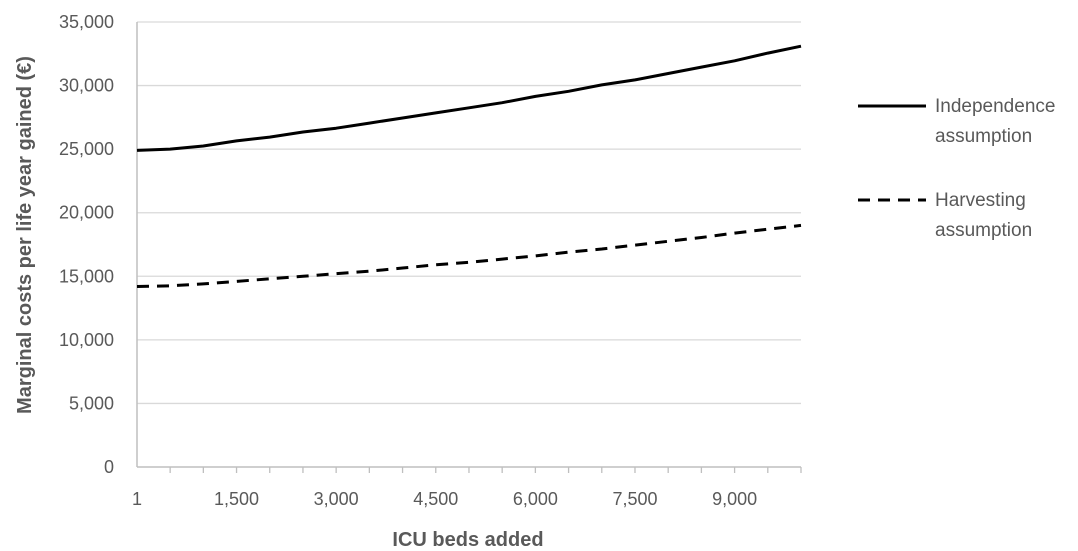  I want to click on y-tick-label: 35,000, so click(86, 22).